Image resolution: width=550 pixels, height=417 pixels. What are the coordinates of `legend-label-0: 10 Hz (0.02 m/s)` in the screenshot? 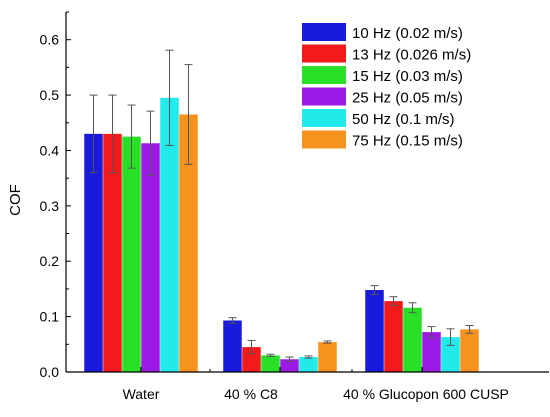 It's located at (407, 33).